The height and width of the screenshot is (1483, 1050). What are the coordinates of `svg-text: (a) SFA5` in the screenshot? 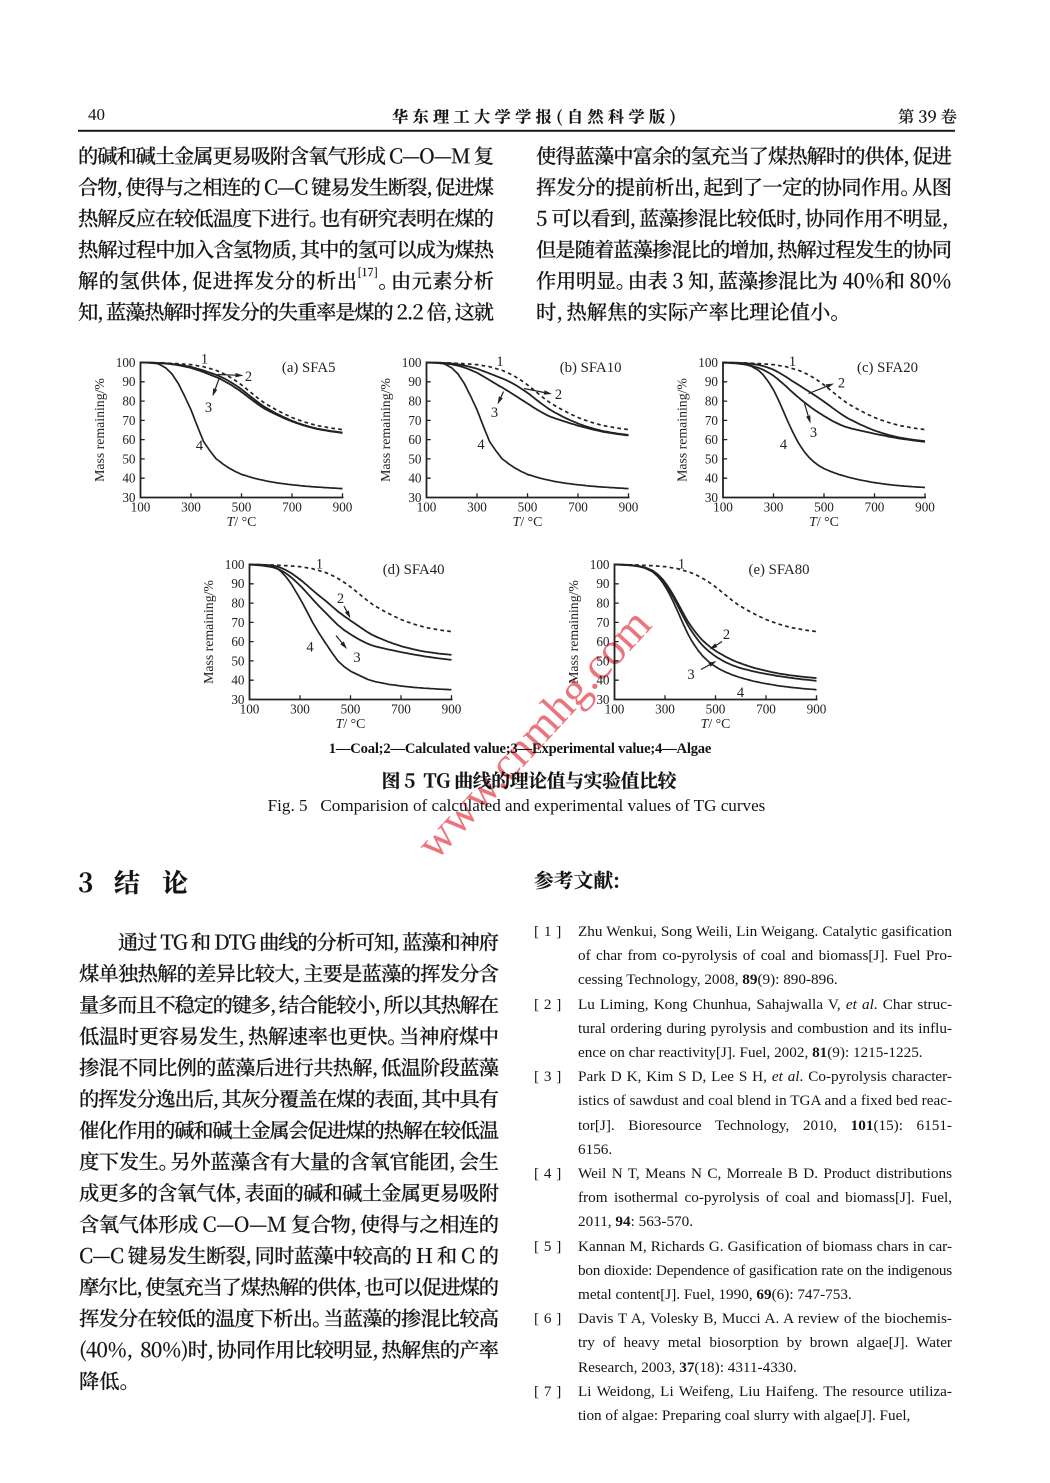 It's located at (309, 368).